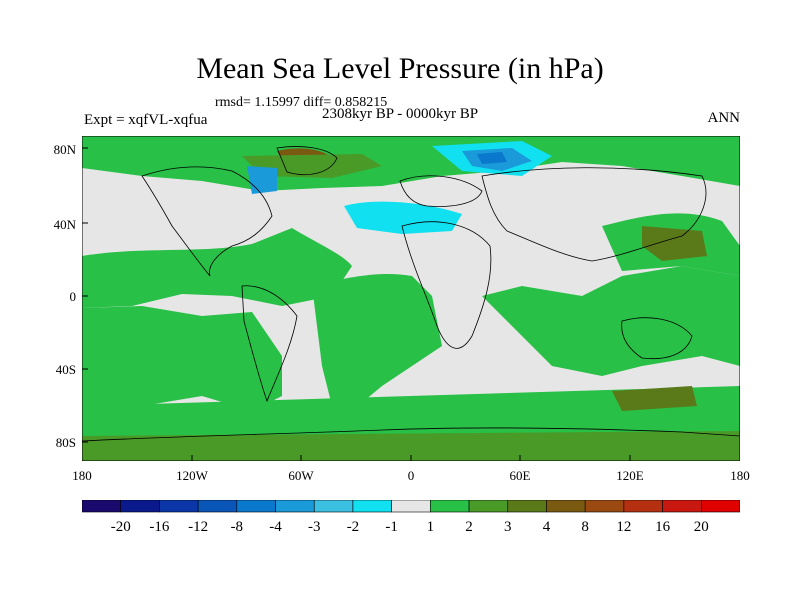 The height and width of the screenshot is (600, 800). What do you see at coordinates (446, 285) in the screenshot?
I see `africa-coast` at bounding box center [446, 285].